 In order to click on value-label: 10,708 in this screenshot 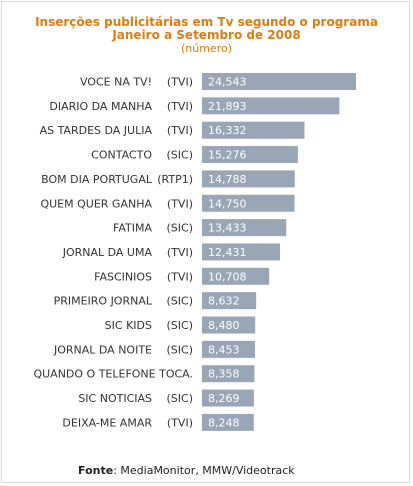, I will do `click(227, 276)`.